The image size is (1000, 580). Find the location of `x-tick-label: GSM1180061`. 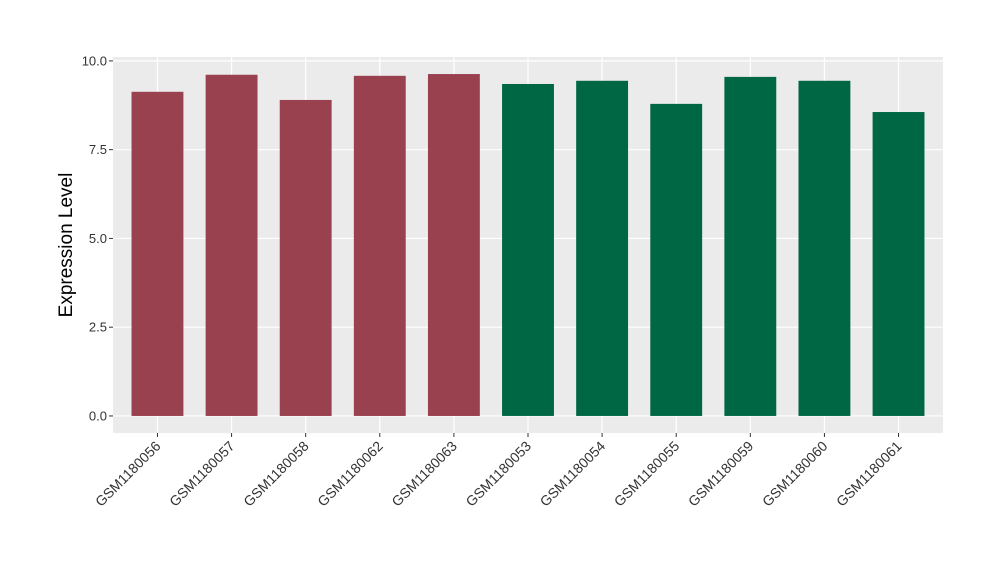

x-tick-label: GSM1180061 is located at coordinates (869, 474).